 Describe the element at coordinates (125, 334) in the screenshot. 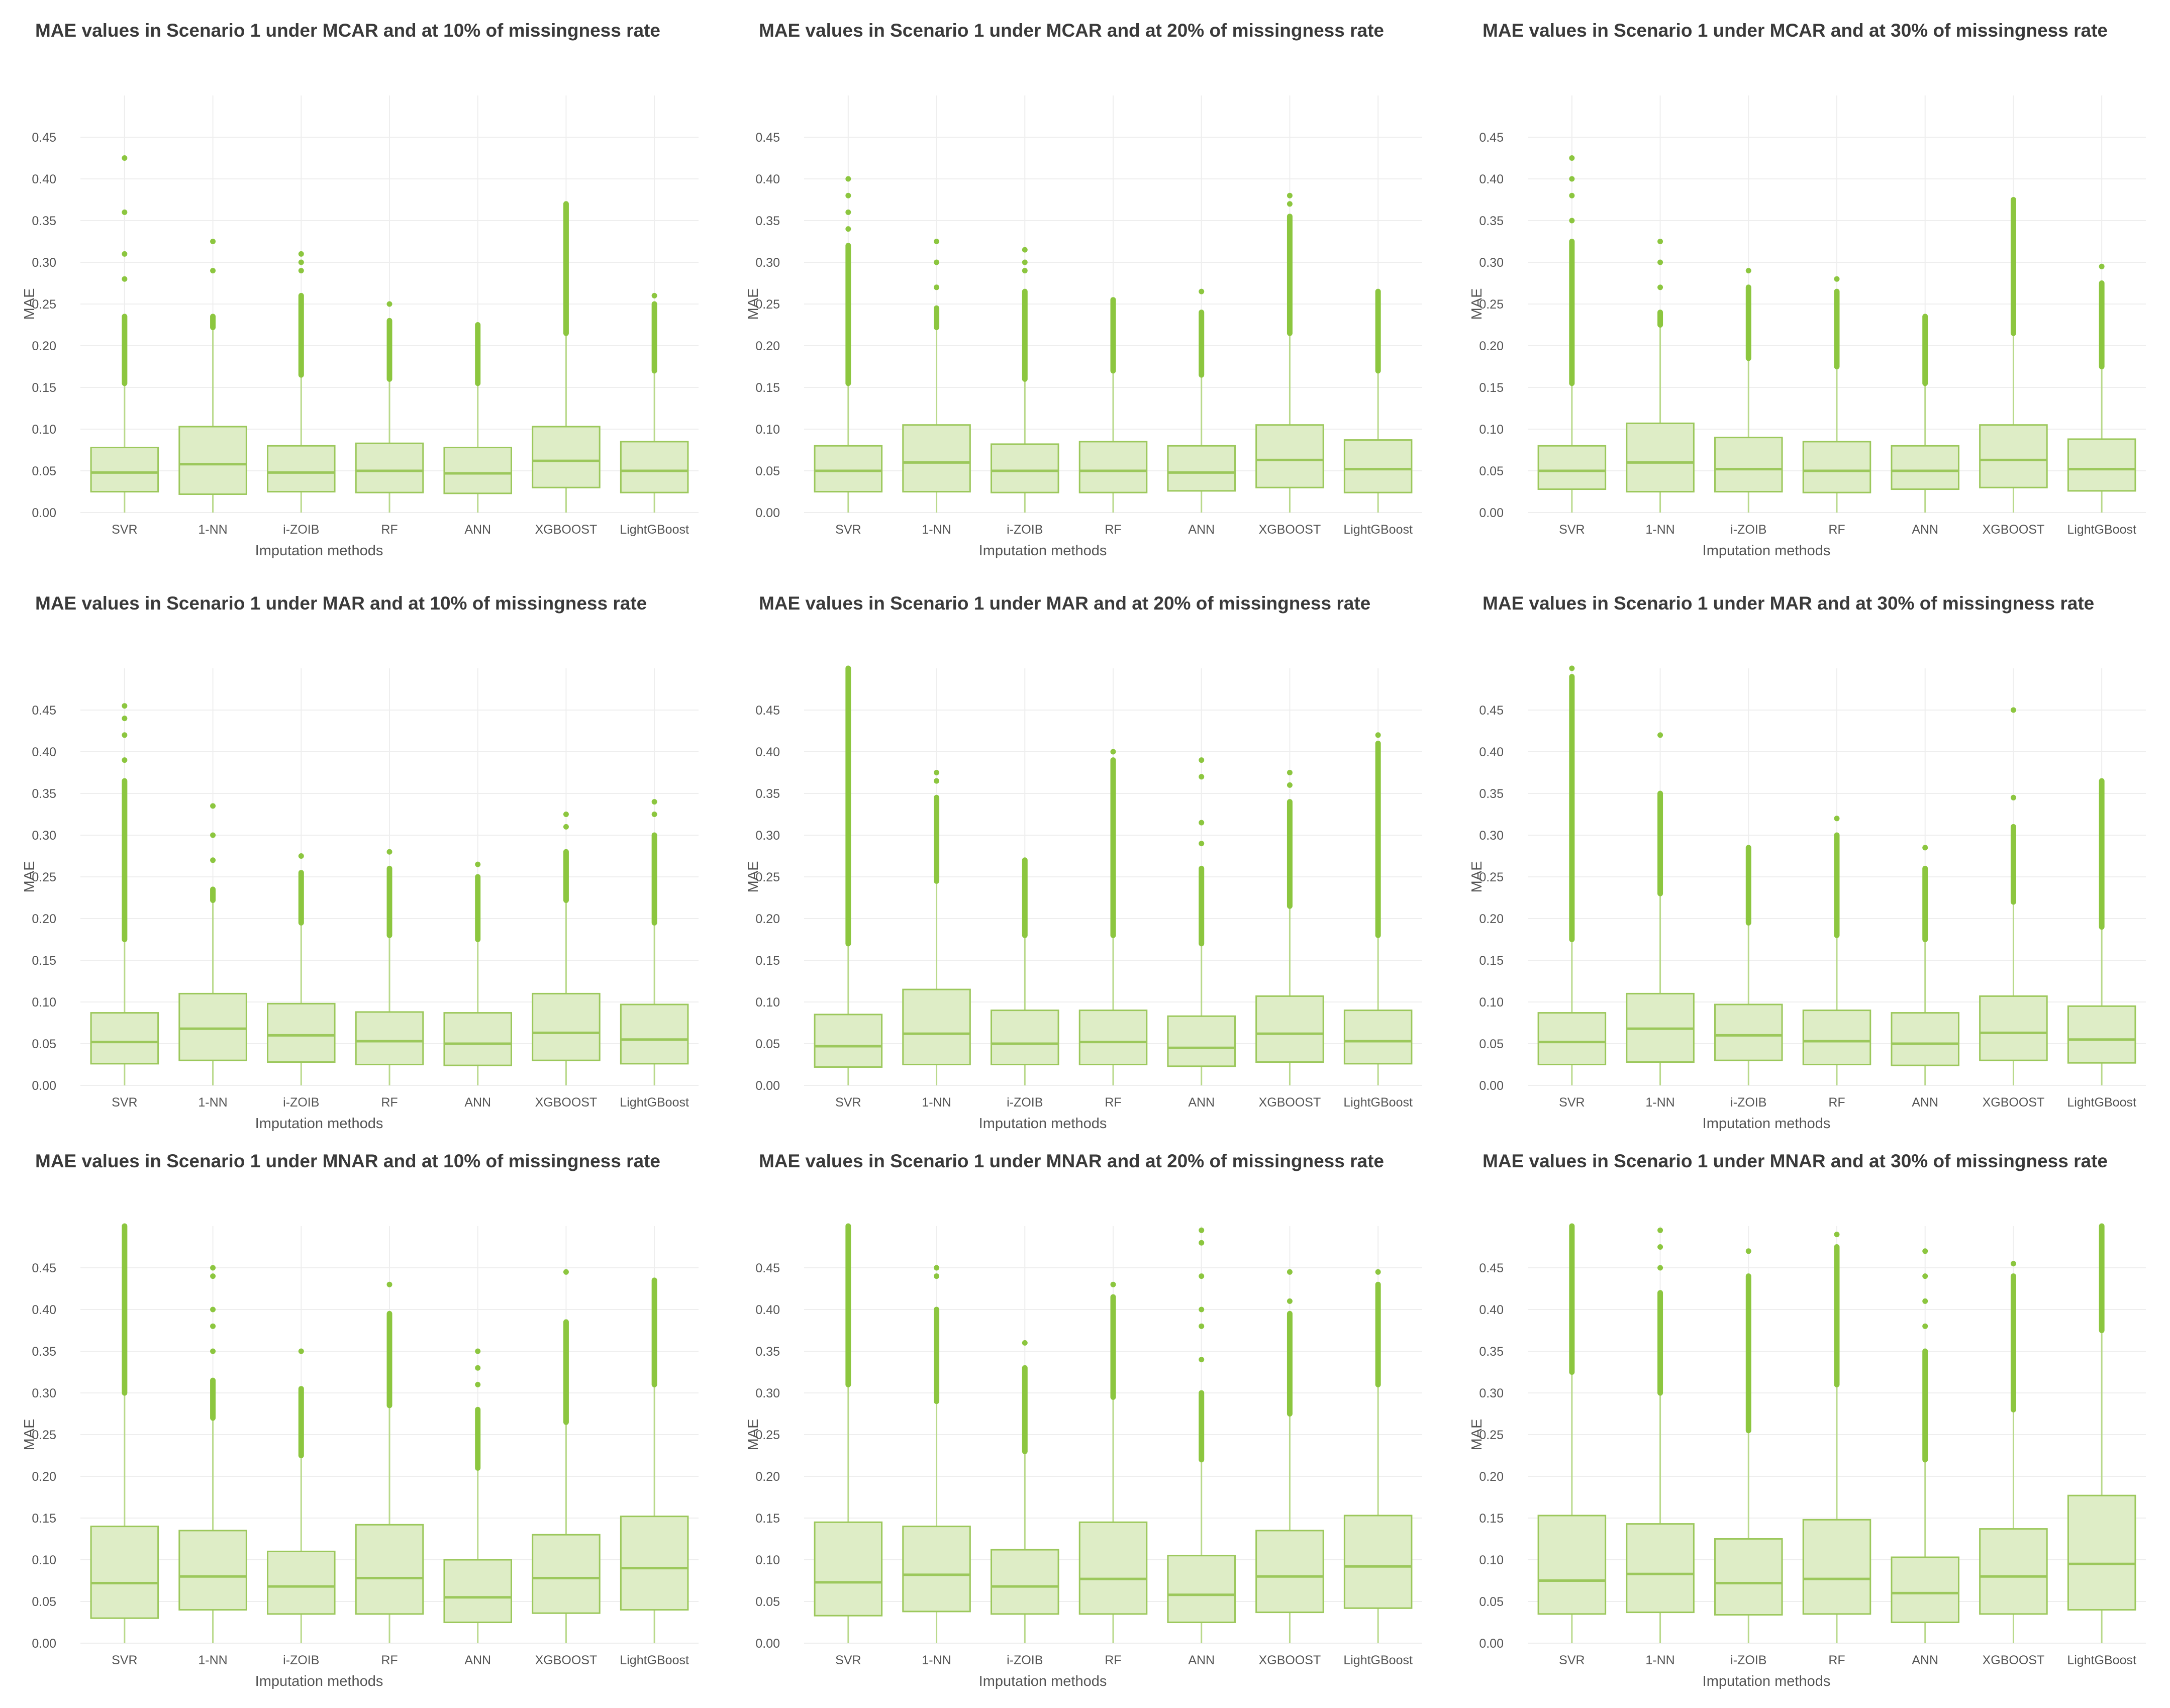

I see `box-svr` at that location.